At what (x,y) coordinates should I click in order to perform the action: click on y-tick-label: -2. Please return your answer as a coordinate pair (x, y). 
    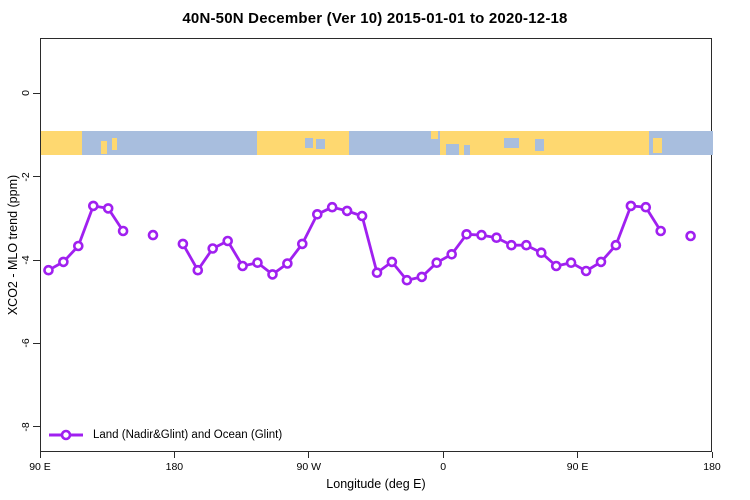
    Looking at the image, I should click on (26, 176).